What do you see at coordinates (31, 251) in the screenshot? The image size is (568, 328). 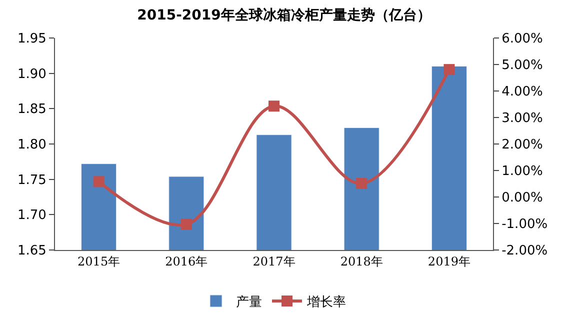 I see `y-tick-label: 1.65` at bounding box center [31, 251].